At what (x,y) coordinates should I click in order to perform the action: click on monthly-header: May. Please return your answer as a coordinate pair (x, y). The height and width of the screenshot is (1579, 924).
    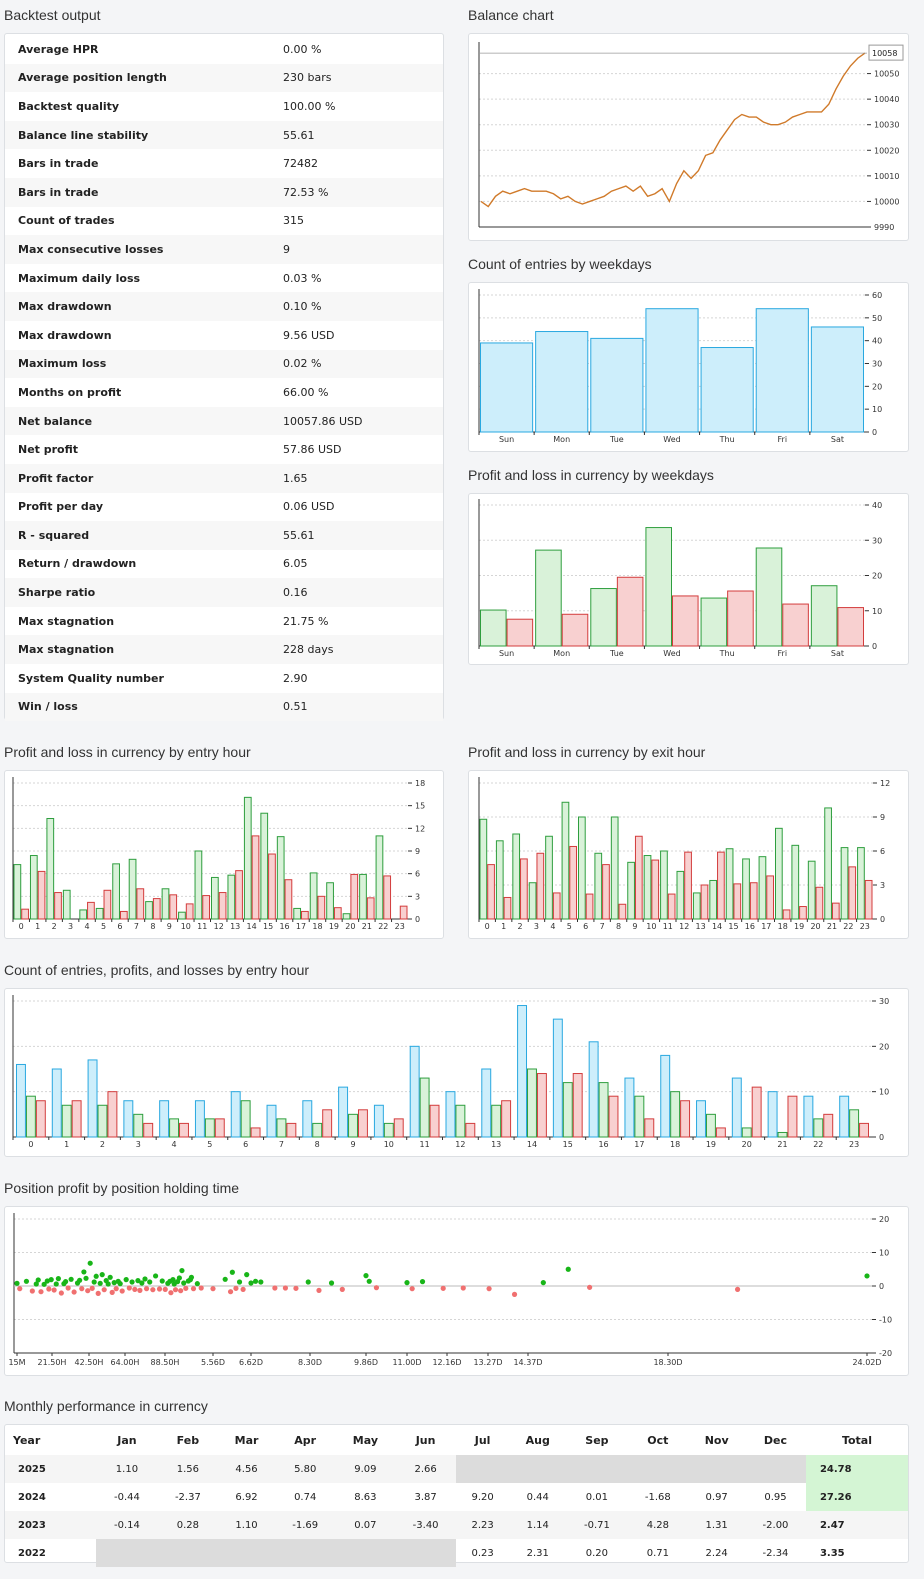
    Looking at the image, I should click on (365, 1440).